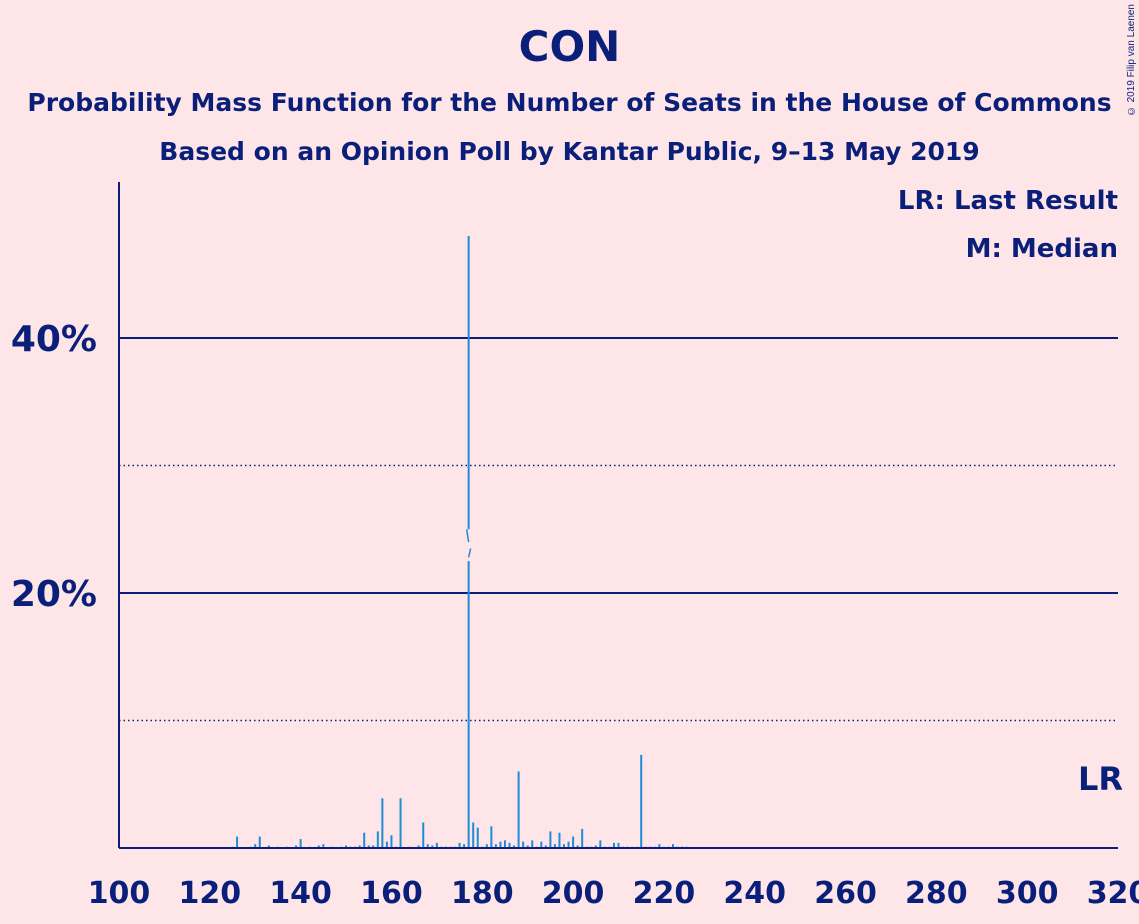 The width and height of the screenshot is (1139, 924). I want to click on x-tick-label: 240, so click(754, 893).